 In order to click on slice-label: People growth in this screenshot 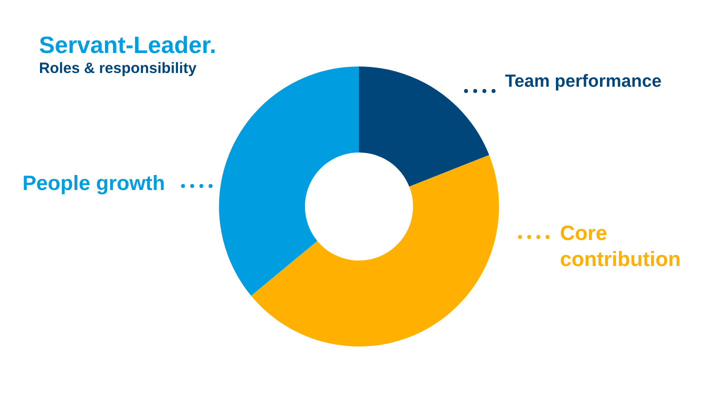, I will do `click(94, 184)`.